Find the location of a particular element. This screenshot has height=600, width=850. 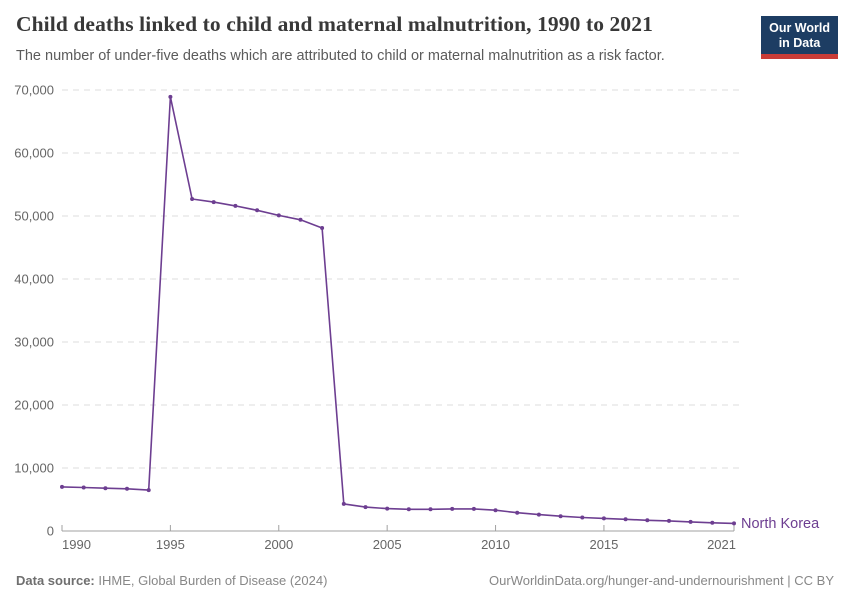

x-tick-label: 1990 is located at coordinates (76, 544).